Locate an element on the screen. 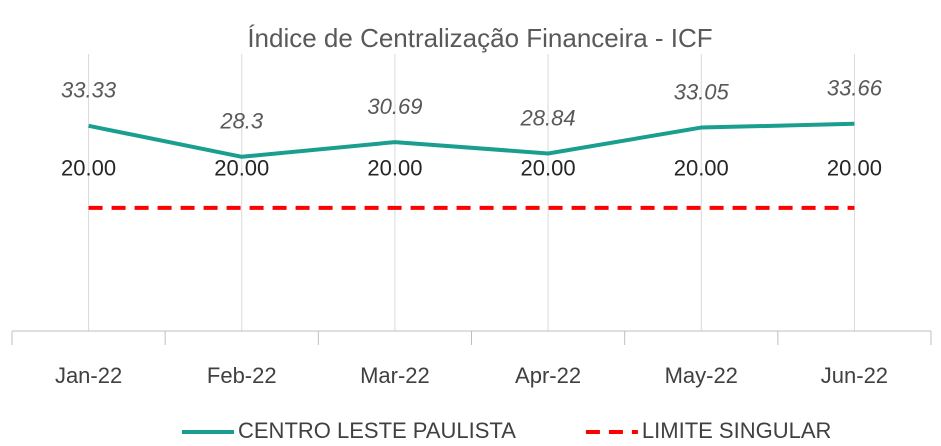 The height and width of the screenshot is (446, 941). x-tick-label: Jan-22 is located at coordinates (88, 375).